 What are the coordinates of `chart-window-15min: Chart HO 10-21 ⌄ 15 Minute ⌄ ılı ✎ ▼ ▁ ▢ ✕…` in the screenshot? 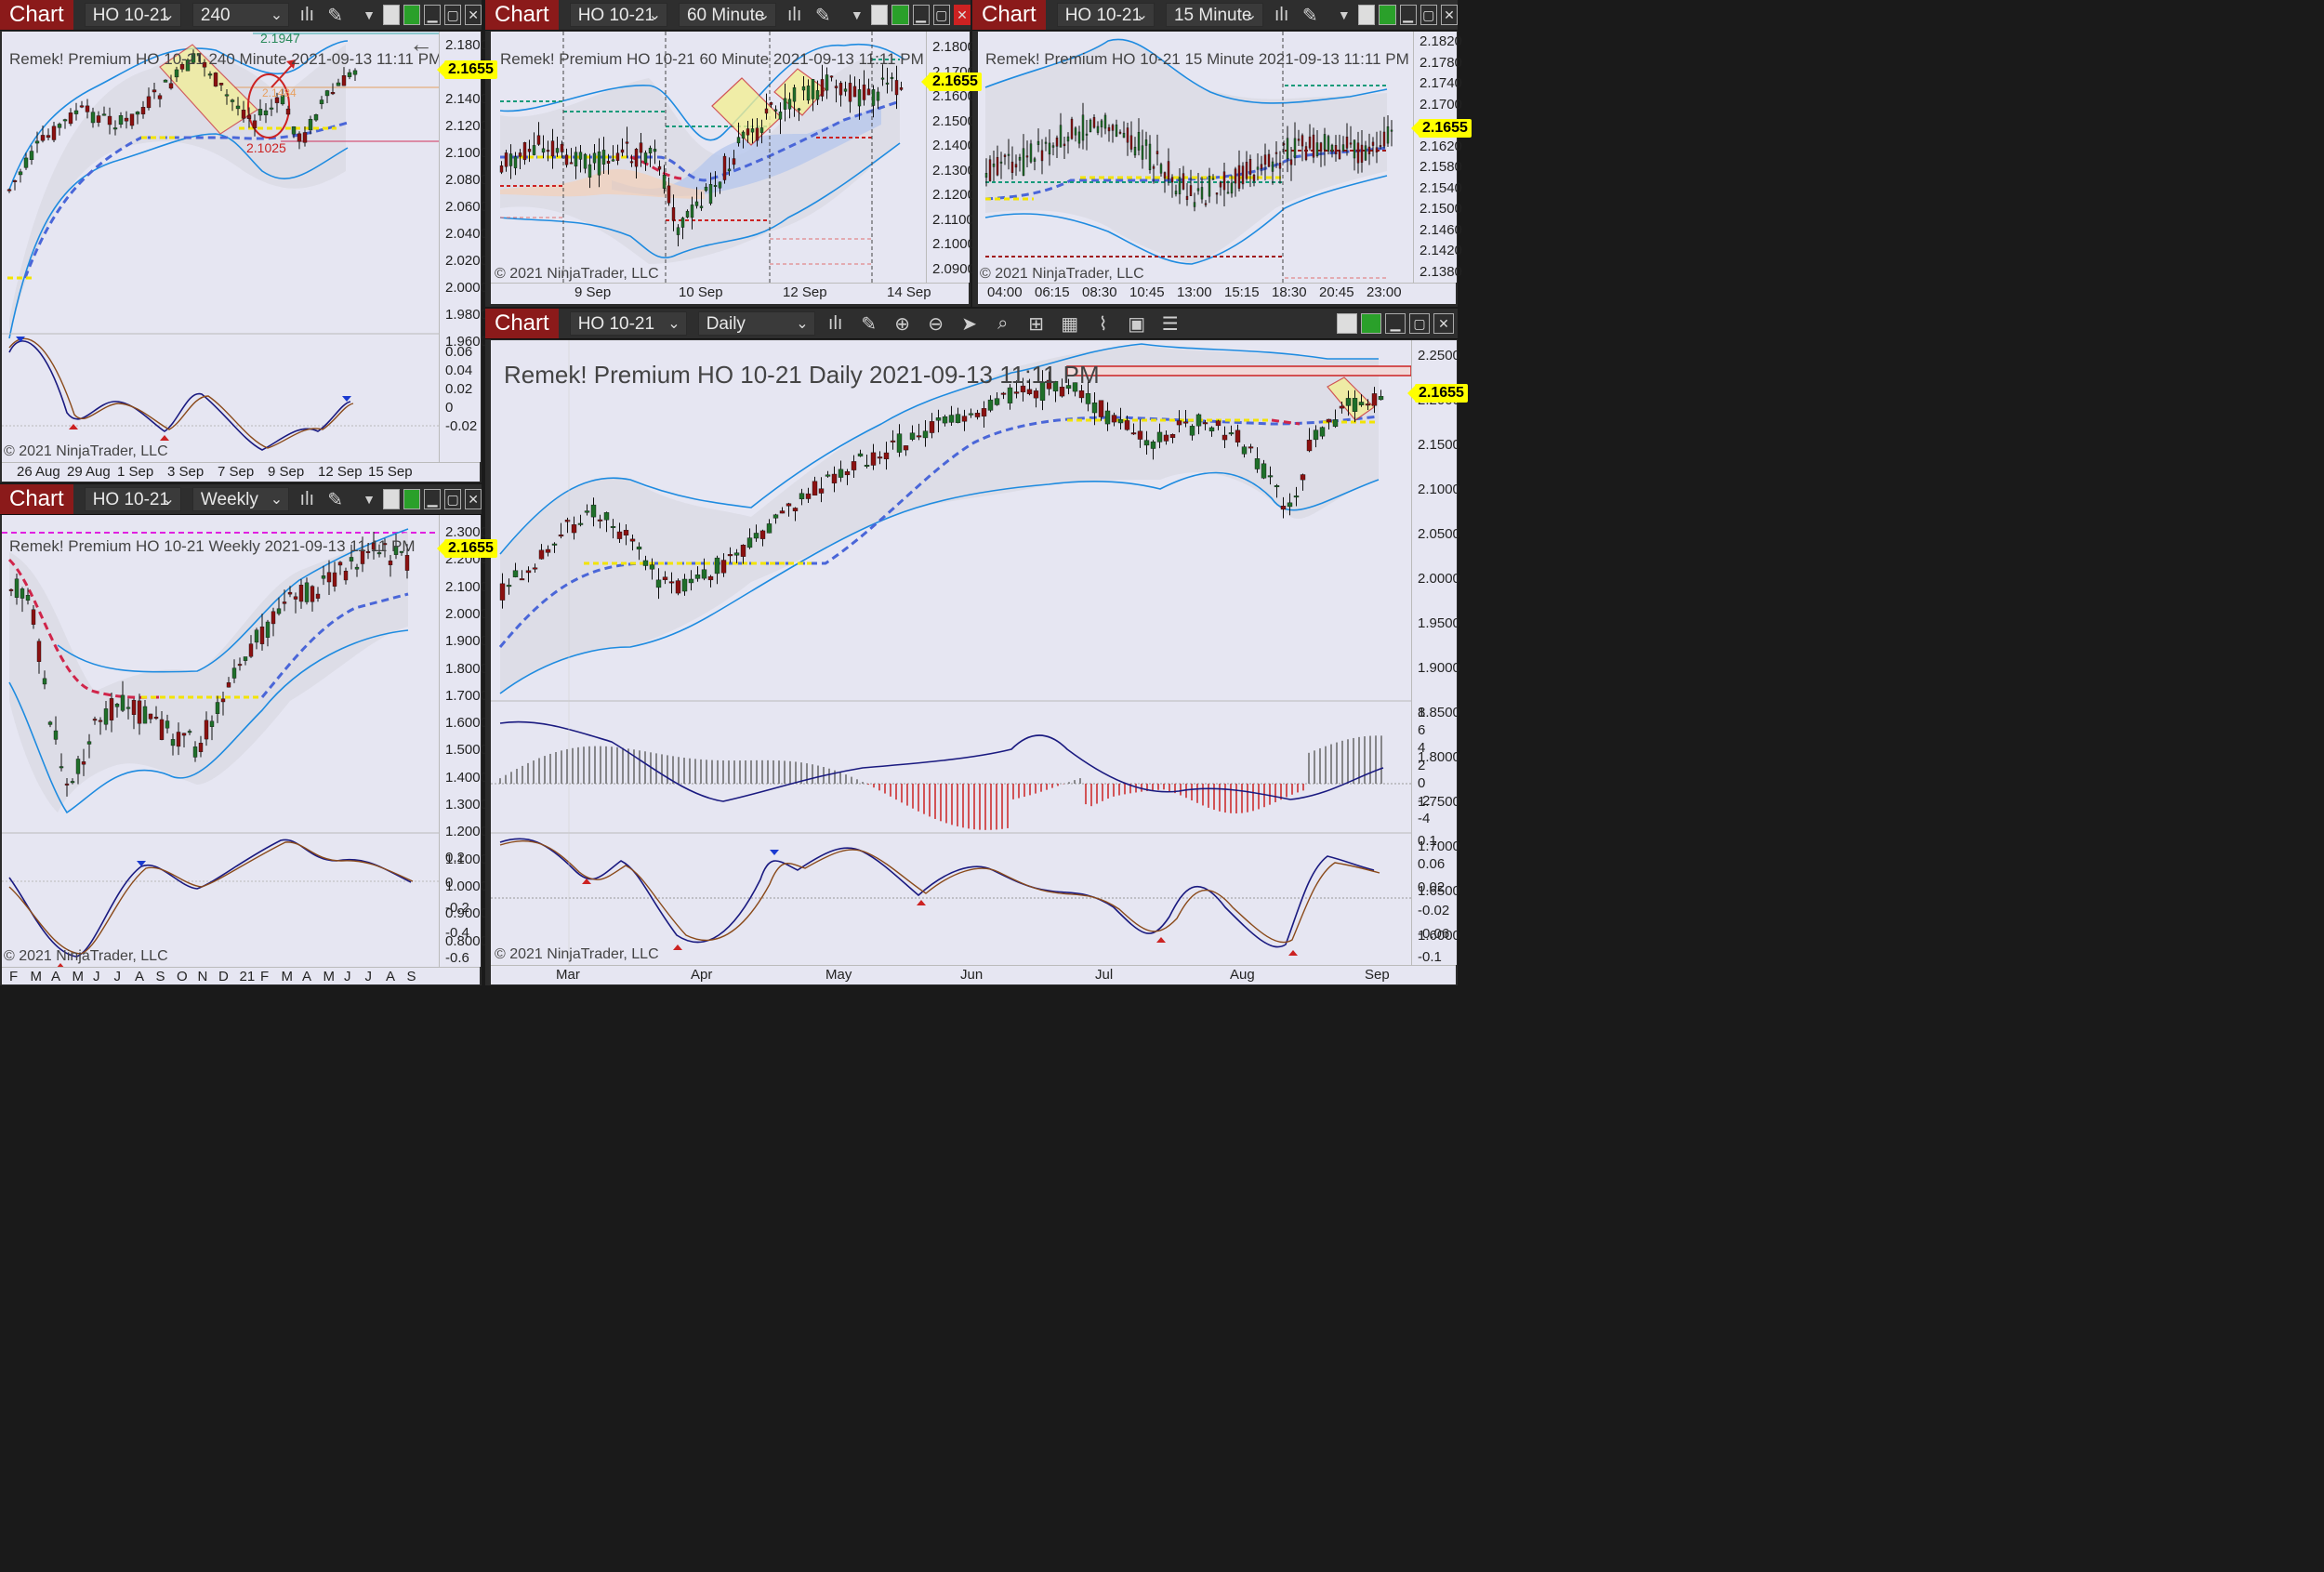 It's located at (1217, 153).